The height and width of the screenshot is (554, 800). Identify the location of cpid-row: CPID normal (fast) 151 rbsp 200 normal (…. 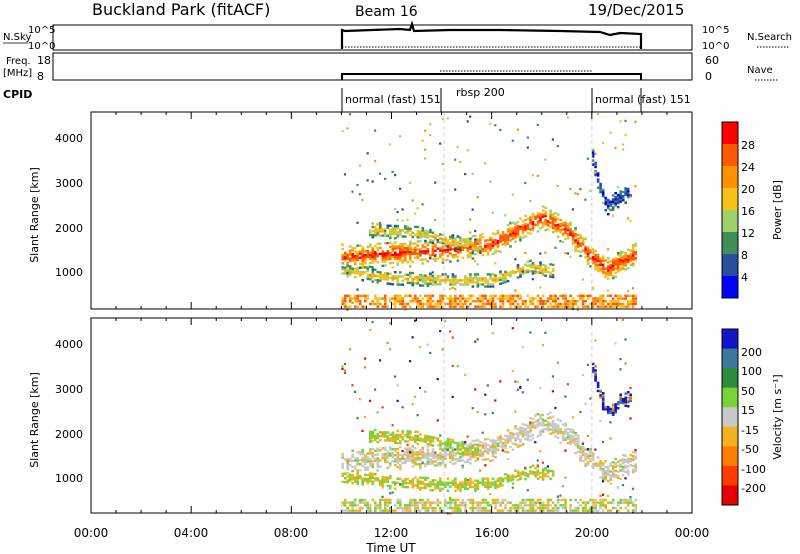
(347, 99).